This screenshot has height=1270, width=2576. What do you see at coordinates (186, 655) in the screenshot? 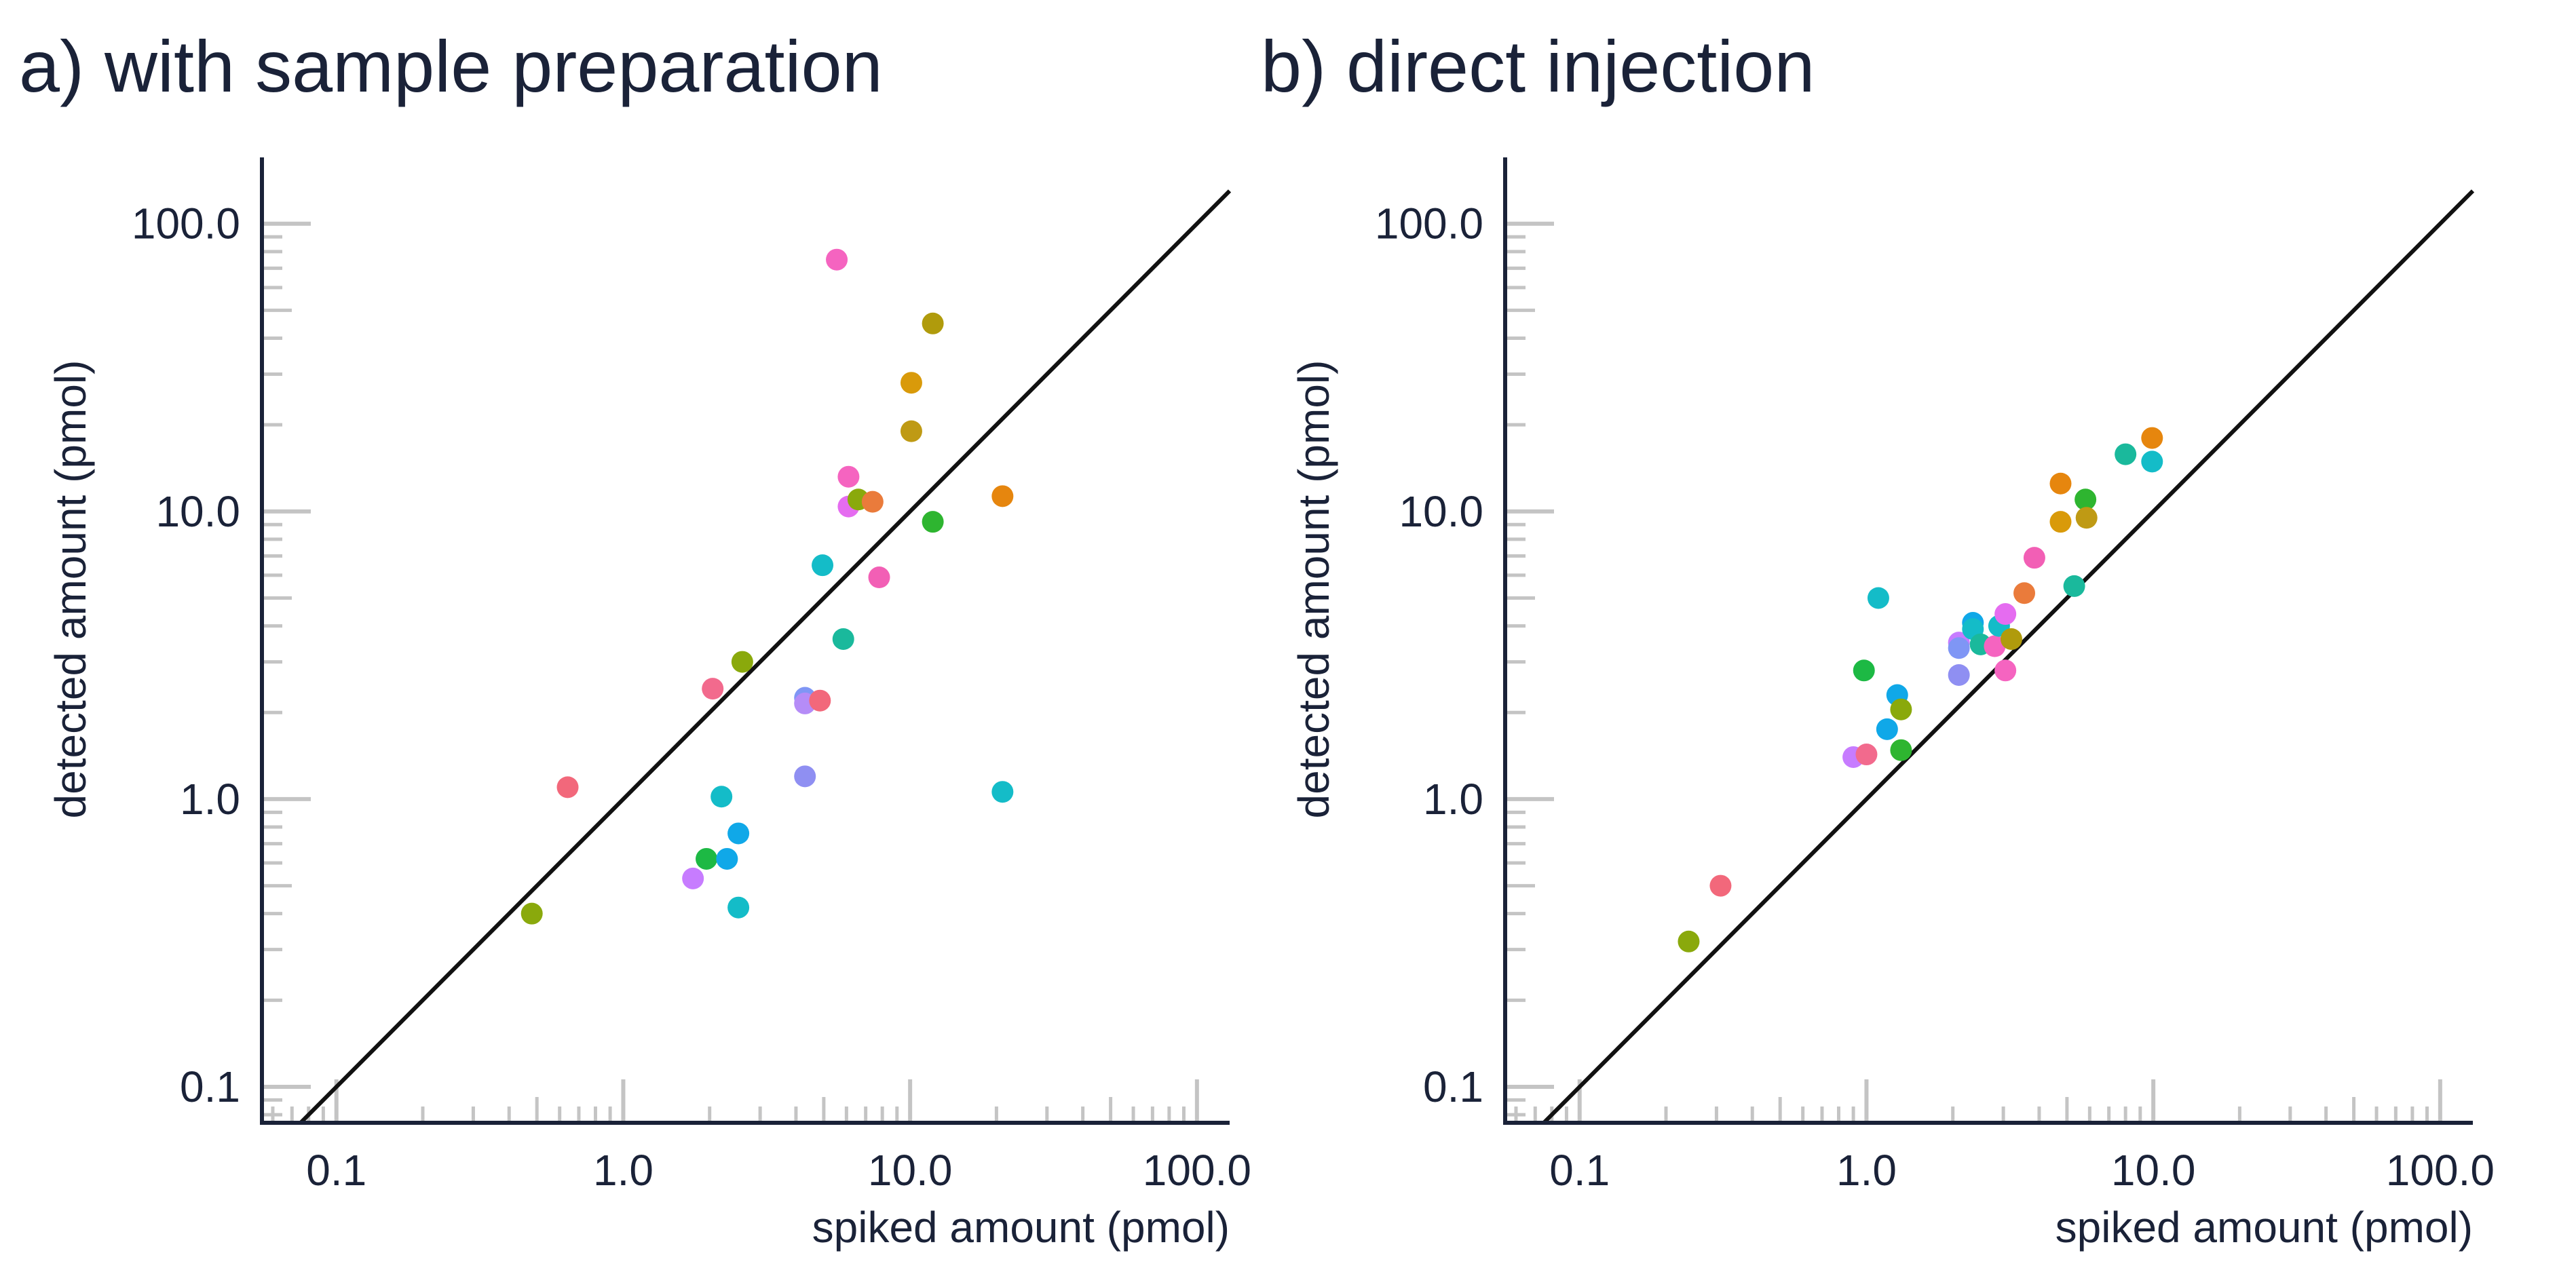
I see `panel-a-y-tick-labels: 0.1 1.0 10.0 100.0` at bounding box center [186, 655].